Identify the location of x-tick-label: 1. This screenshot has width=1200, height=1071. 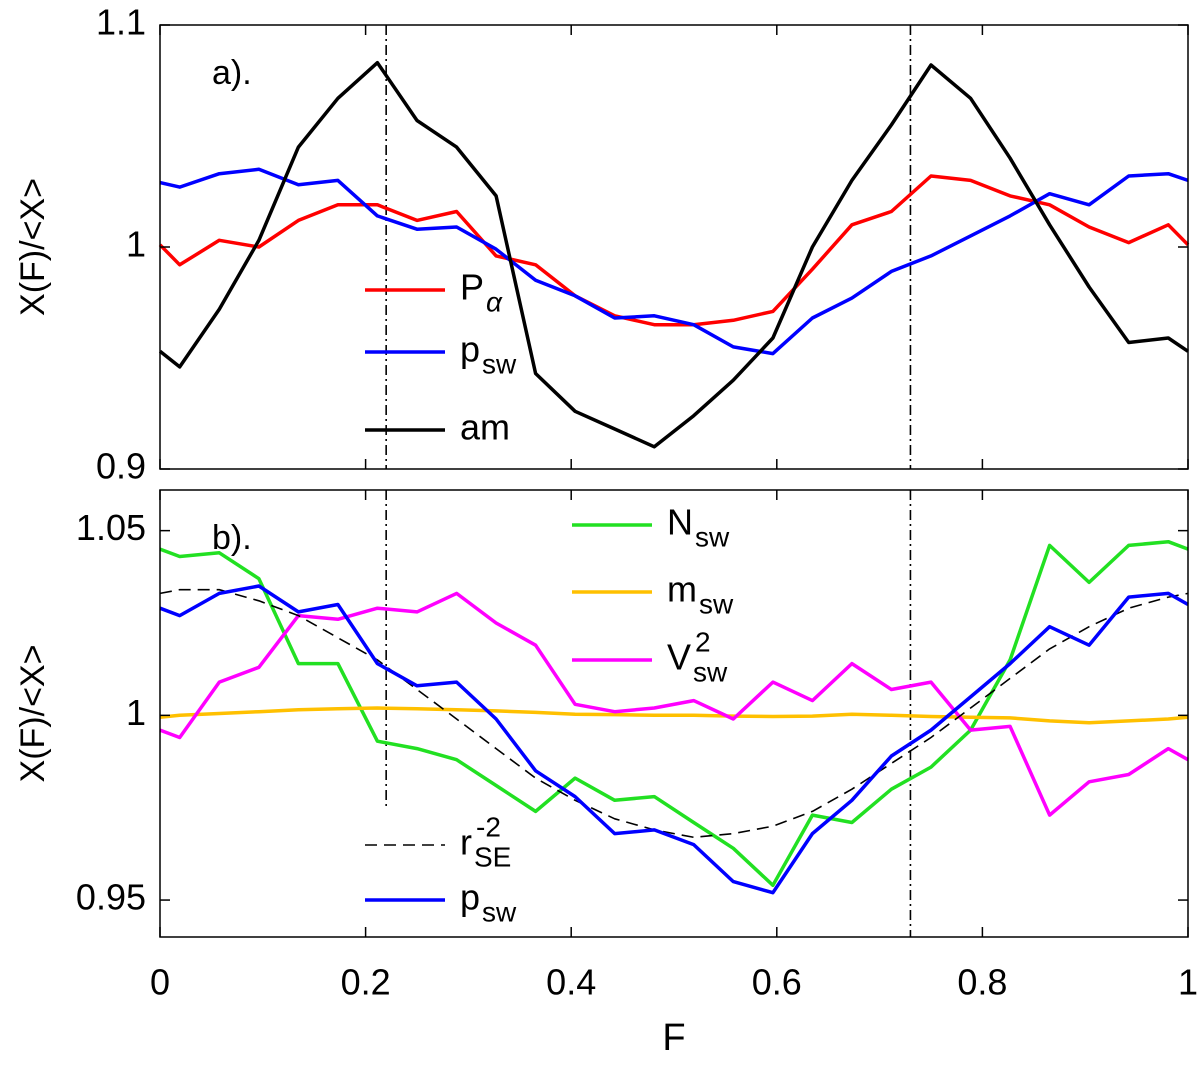
(1188, 982).